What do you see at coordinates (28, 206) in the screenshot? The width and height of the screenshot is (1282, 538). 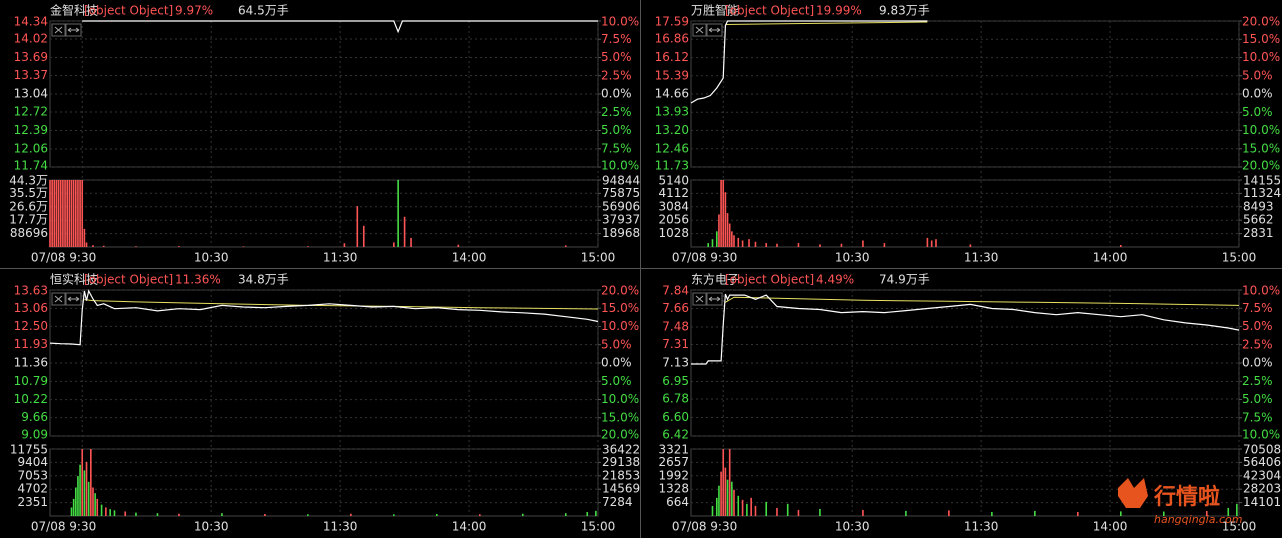 I see `volume-tick-label: 26.6万` at bounding box center [28, 206].